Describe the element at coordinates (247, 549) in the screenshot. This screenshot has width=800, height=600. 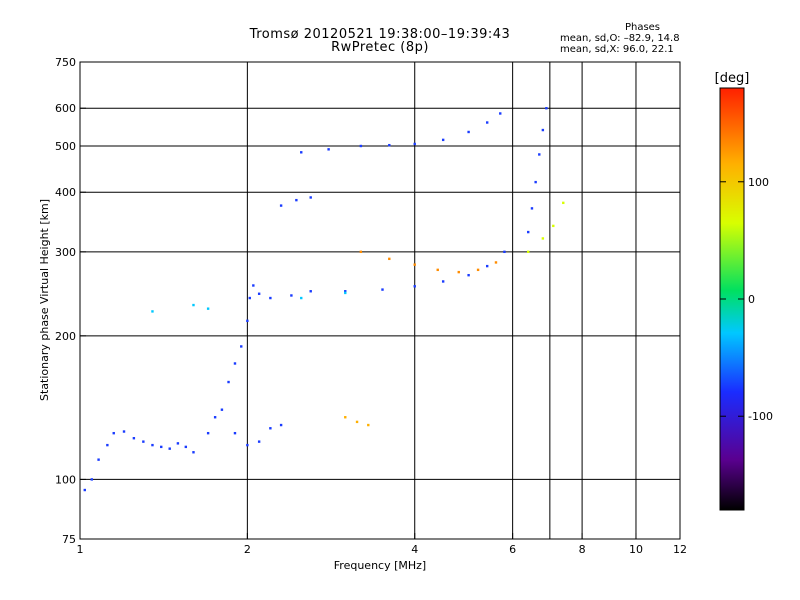
I see `x-tick-label: 2` at that location.